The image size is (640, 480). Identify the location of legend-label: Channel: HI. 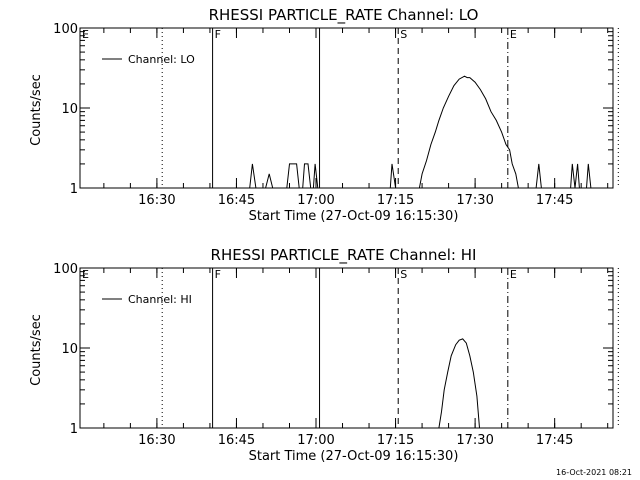
(160, 299).